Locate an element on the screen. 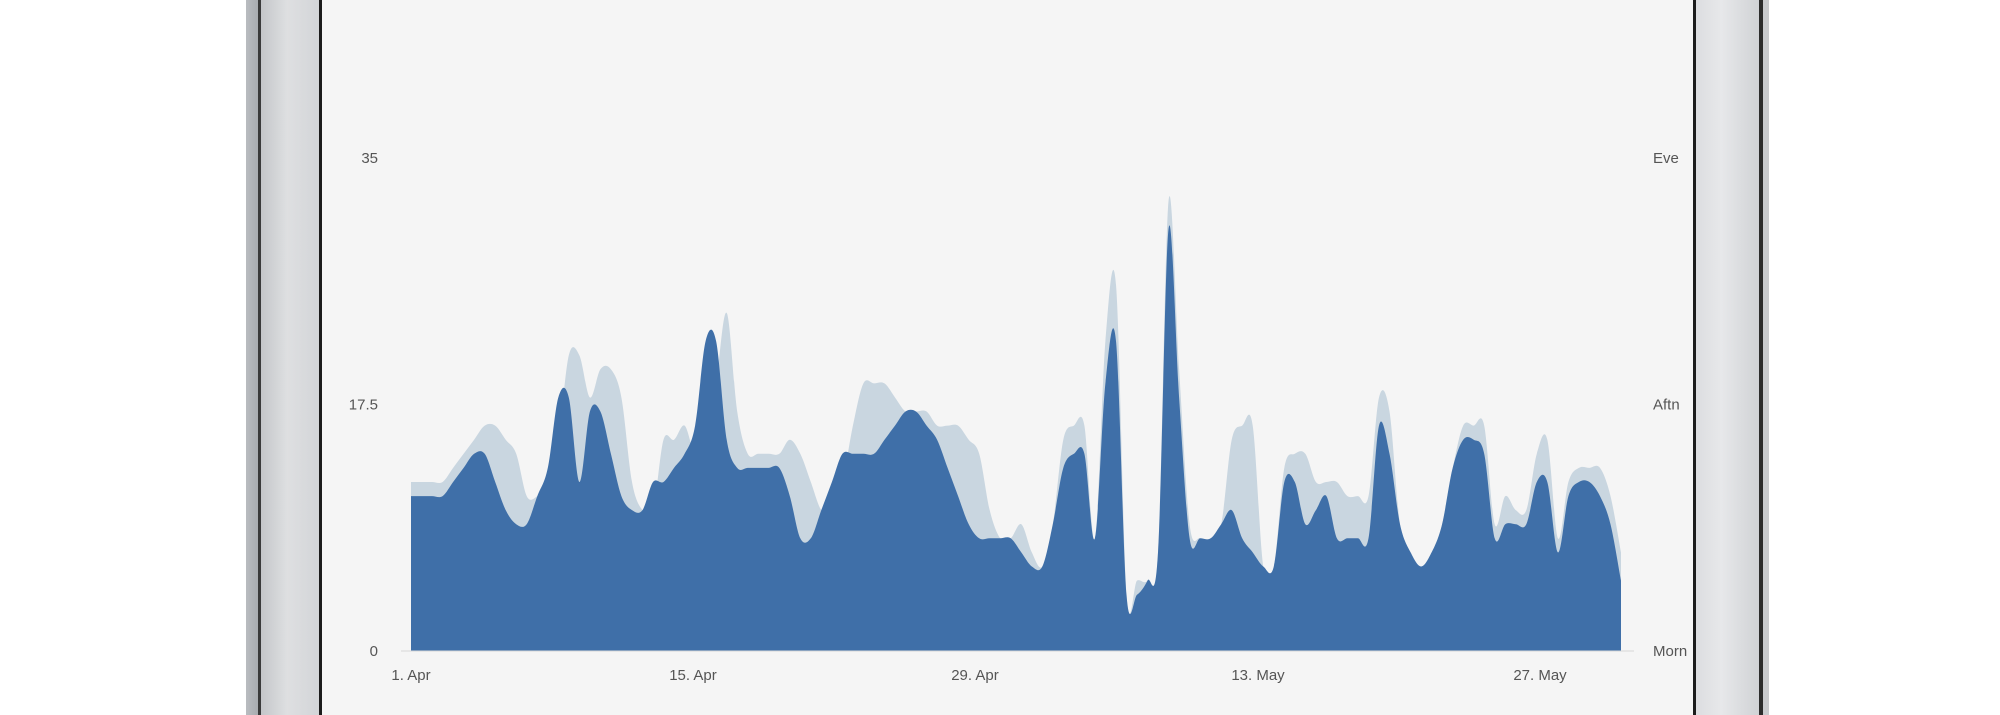 This screenshot has width=2000, height=715. y-axis-ticks: 0 17.5 35 is located at coordinates (363, 405).